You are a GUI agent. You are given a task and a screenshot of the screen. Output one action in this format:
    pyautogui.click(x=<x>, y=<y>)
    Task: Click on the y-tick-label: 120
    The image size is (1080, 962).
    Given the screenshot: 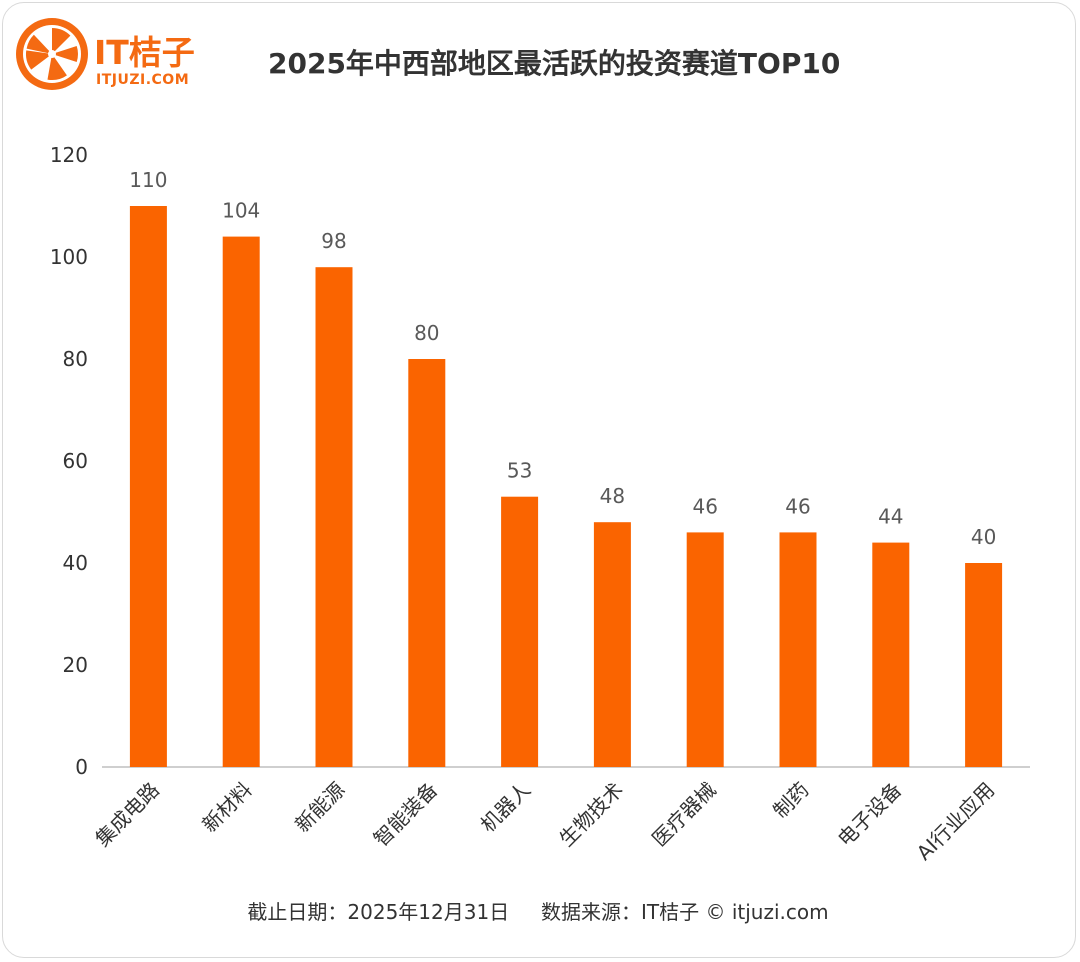 What is the action you would take?
    pyautogui.click(x=69, y=155)
    